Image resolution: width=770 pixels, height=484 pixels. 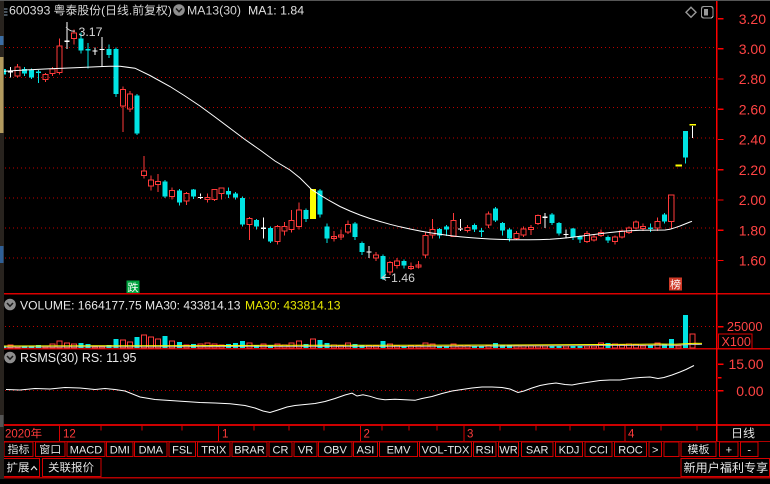 I want to click on svg-text: ROC, so click(x=630, y=450).